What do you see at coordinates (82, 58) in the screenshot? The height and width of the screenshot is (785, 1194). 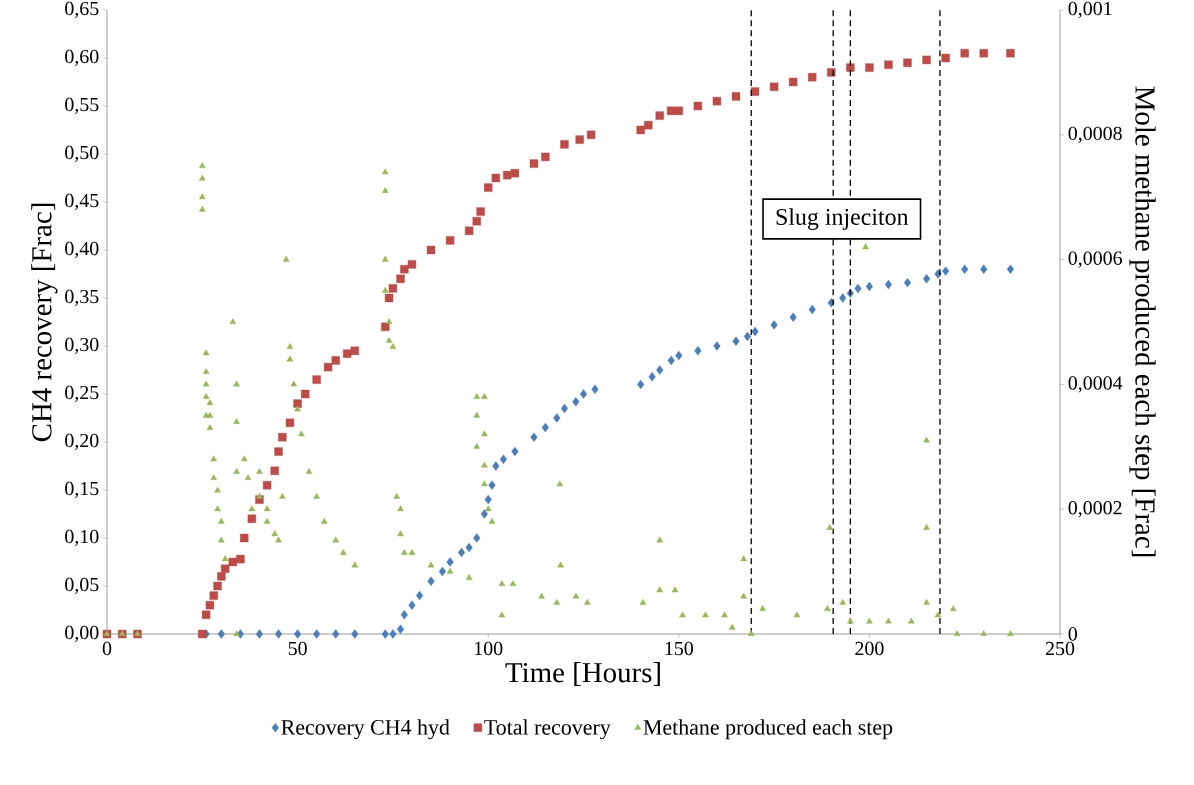 I see `y-tick-label: 0,60` at bounding box center [82, 58].